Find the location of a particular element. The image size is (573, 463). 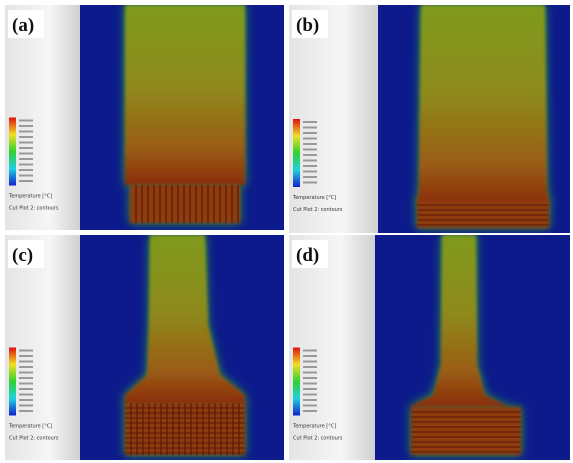

panel-label: (d) is located at coordinates (307, 255).